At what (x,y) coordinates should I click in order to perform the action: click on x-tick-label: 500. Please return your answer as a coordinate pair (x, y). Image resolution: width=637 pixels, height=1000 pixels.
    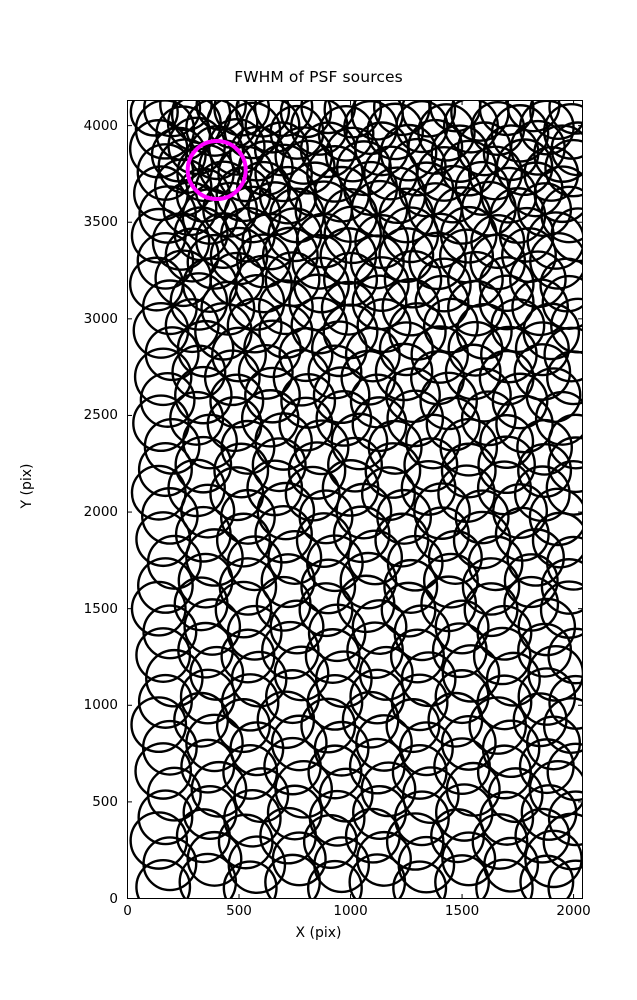
    Looking at the image, I should click on (239, 911).